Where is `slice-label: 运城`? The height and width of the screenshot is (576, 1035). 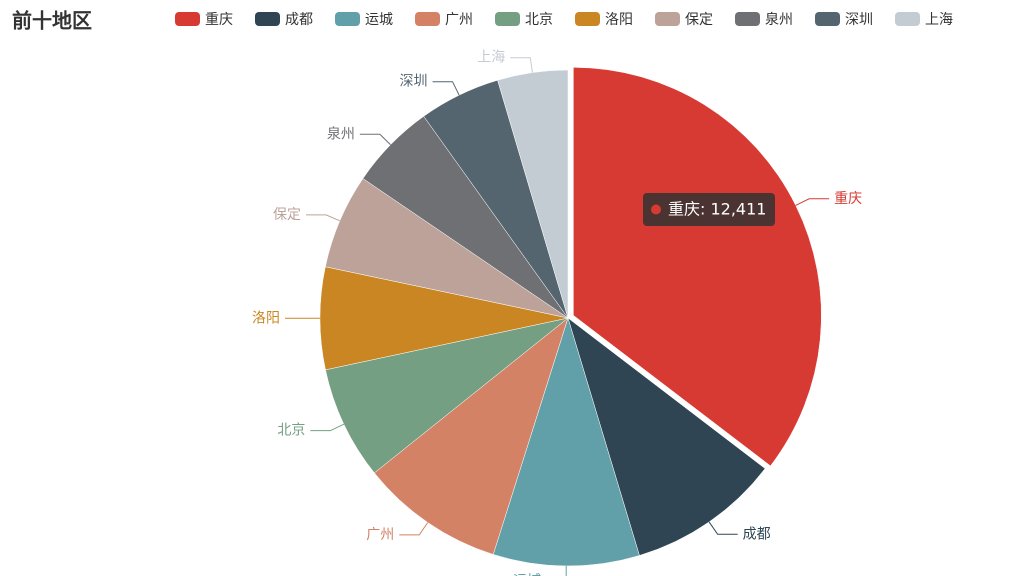 slice-label: 运城 is located at coordinates (527, 574).